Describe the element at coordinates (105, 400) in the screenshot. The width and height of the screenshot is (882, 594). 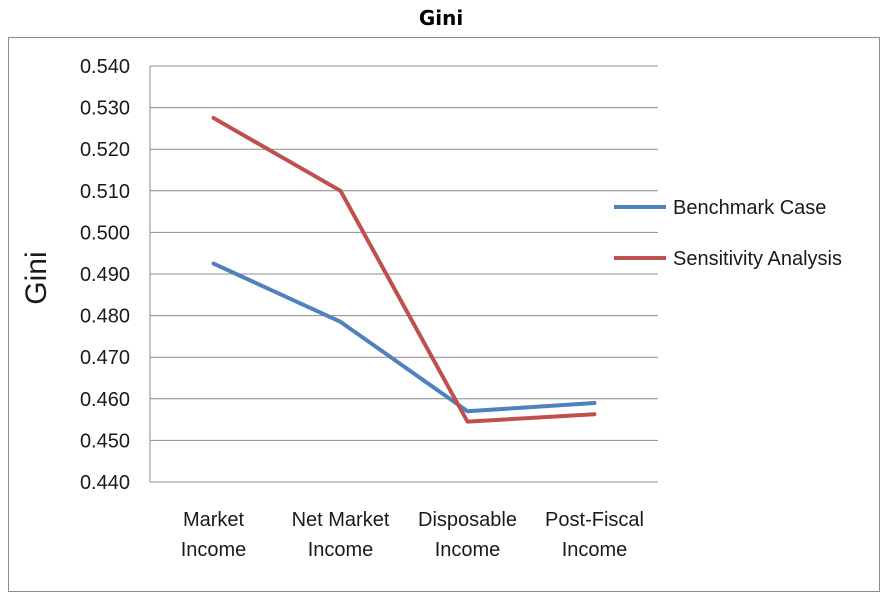
I see `y-tick-label: 0.460` at that location.